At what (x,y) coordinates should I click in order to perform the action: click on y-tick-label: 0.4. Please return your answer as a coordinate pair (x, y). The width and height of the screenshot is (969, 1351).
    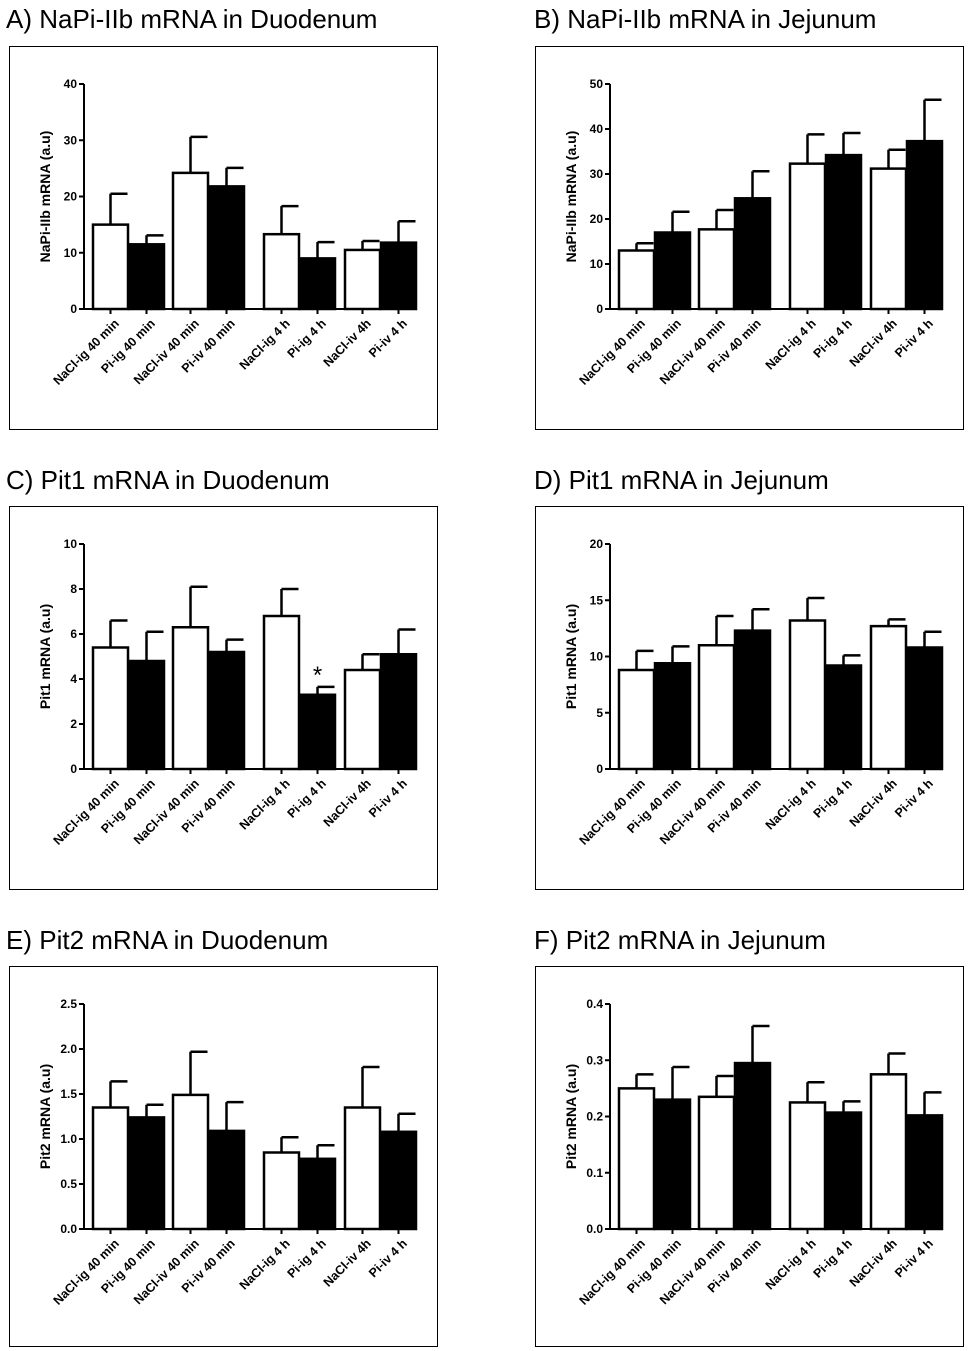
    Looking at the image, I should click on (594, 1004).